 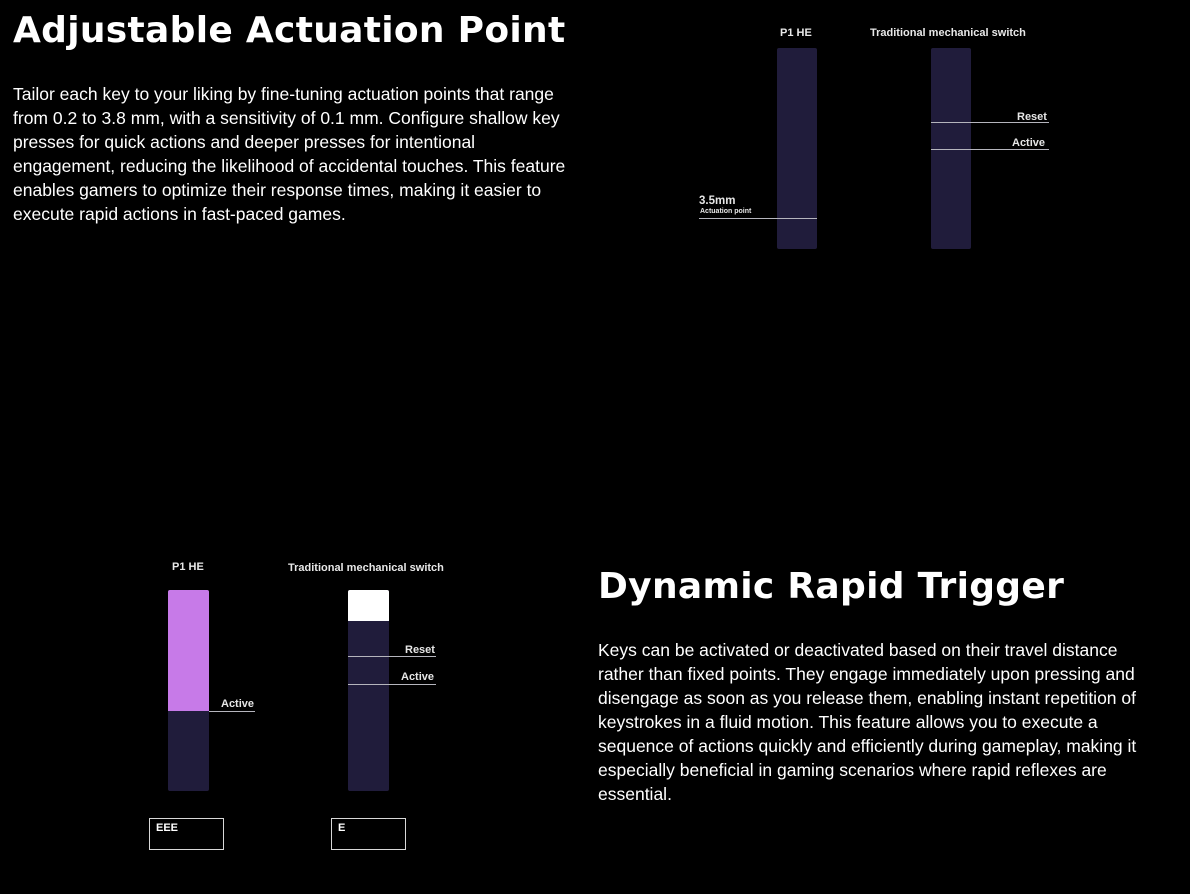 I want to click on p1-active-label: Active, so click(x=238, y=704).